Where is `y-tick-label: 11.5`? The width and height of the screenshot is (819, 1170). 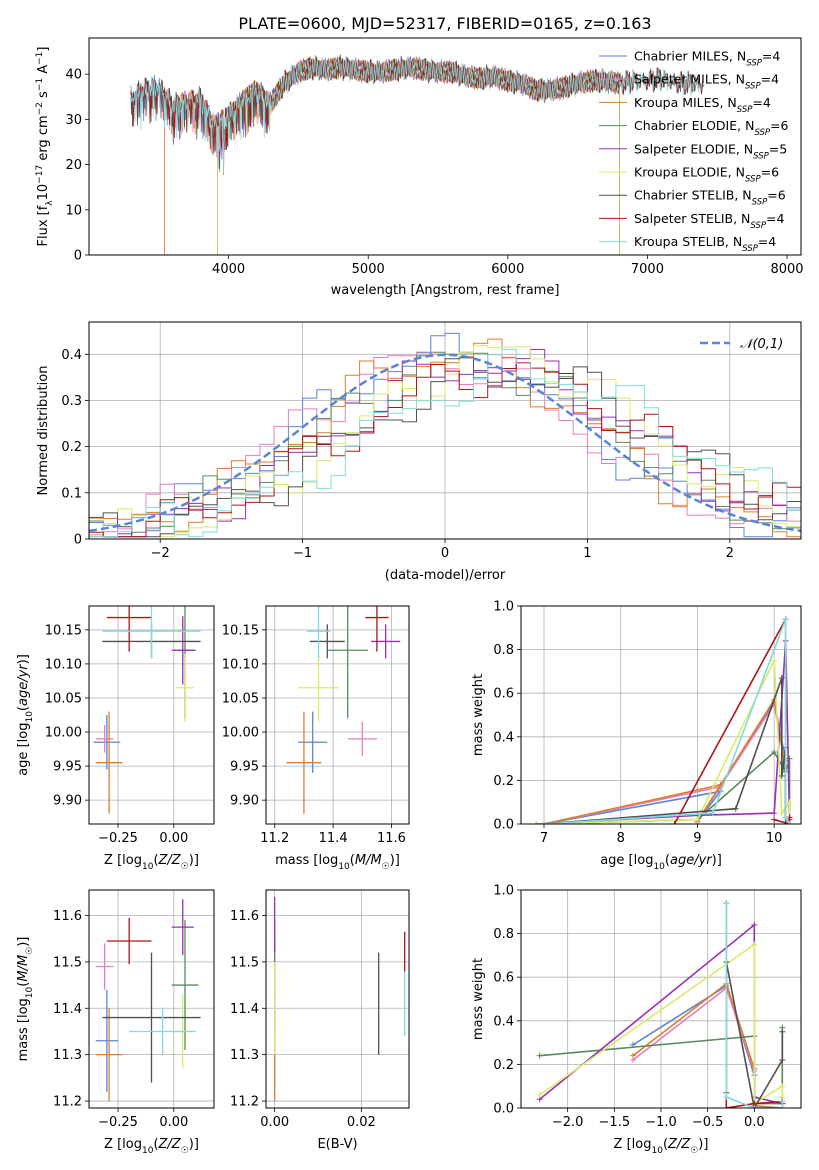 y-tick-label: 11.5 is located at coordinates (67, 962).